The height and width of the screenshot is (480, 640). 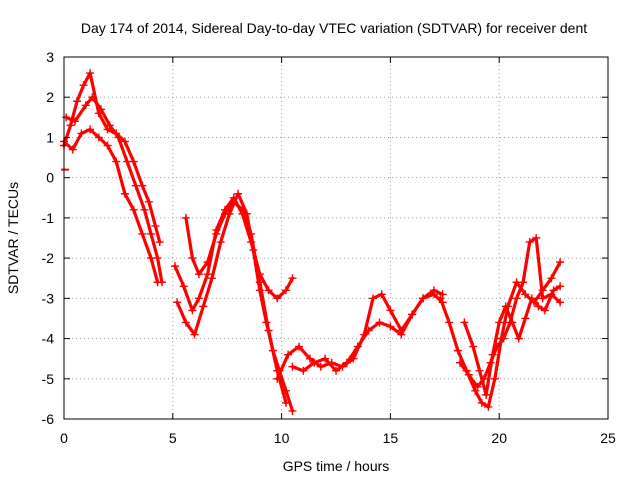 I want to click on series-track-h, so click(x=367, y=332).